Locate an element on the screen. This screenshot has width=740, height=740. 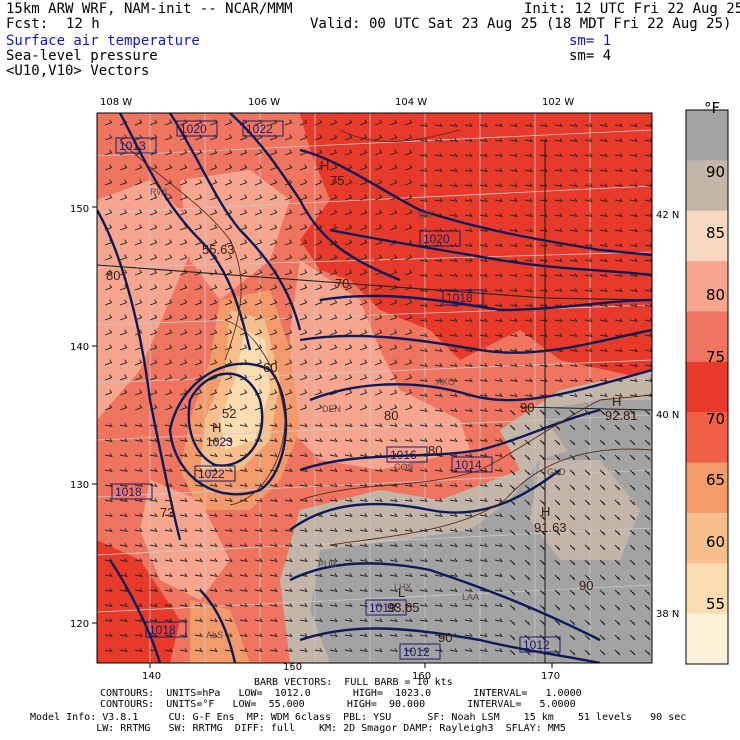
station-label: GLD is located at coordinates (556, 472).